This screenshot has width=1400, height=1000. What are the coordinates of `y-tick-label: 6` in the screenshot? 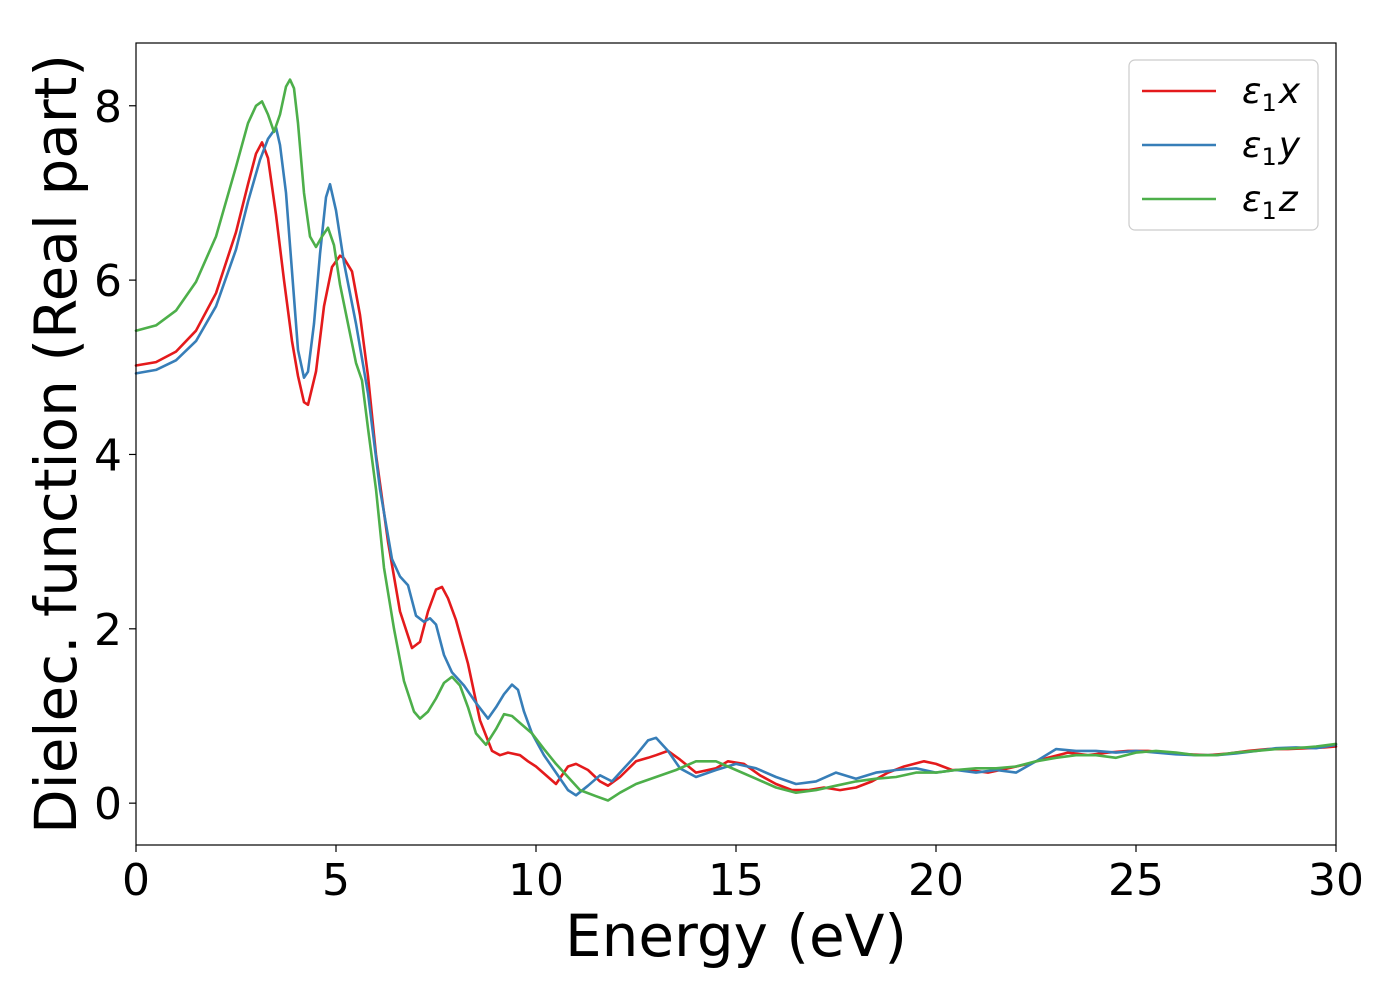 It's located at (108, 281).